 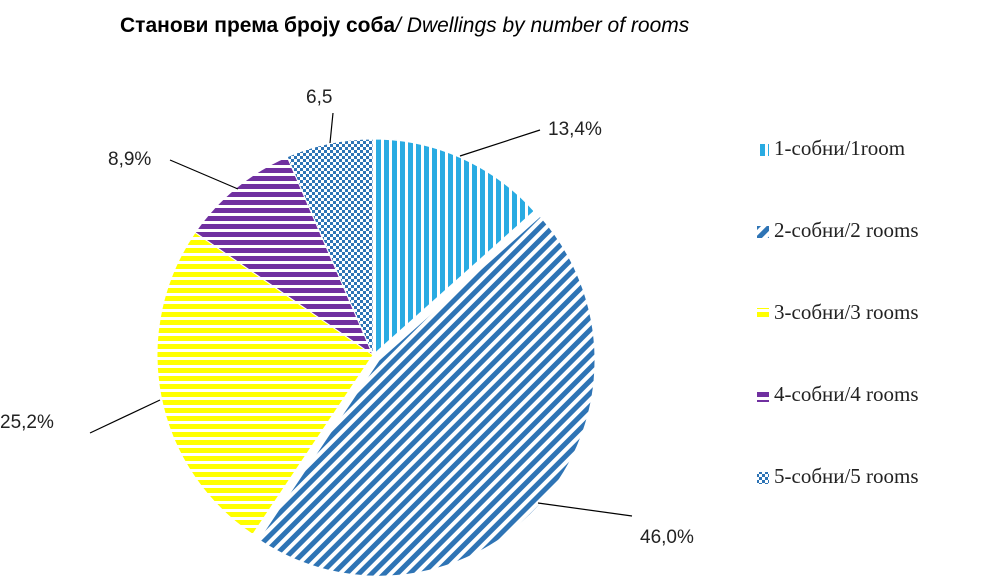 I want to click on legend-label: 5-собни/5 rooms, so click(x=846, y=476).